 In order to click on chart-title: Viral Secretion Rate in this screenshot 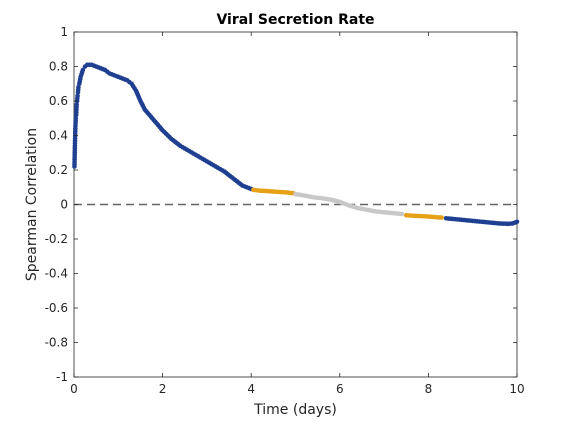, I will do `click(295, 20)`.